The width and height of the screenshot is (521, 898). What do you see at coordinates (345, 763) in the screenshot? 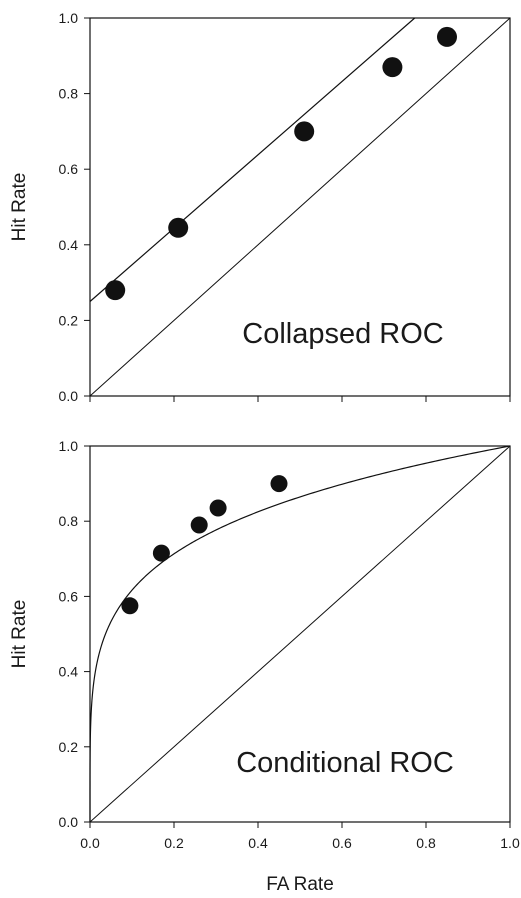
I see `panel-annotation: Conditional ROC` at bounding box center [345, 763].